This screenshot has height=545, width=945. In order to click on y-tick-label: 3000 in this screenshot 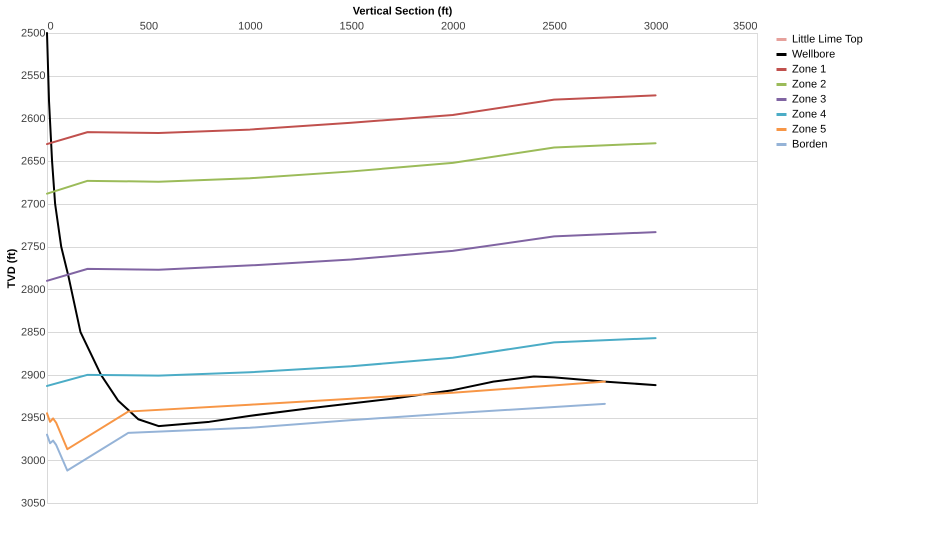, I will do `click(33, 460)`.